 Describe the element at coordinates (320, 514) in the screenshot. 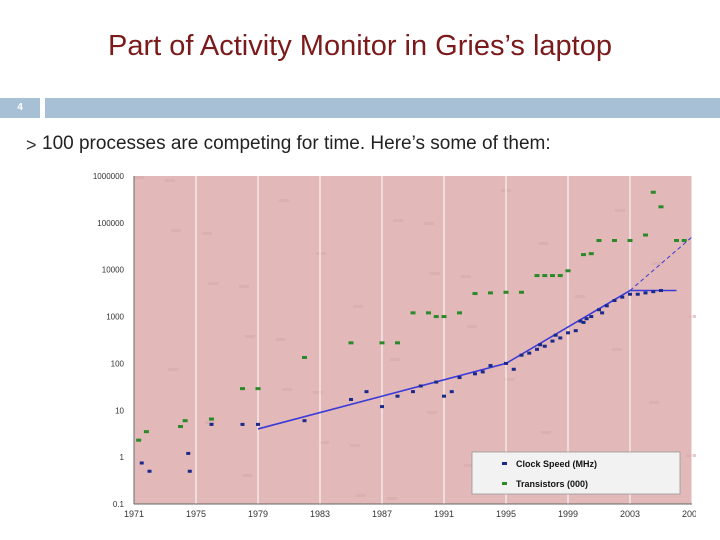

I see `x-tick-label: 1983` at that location.